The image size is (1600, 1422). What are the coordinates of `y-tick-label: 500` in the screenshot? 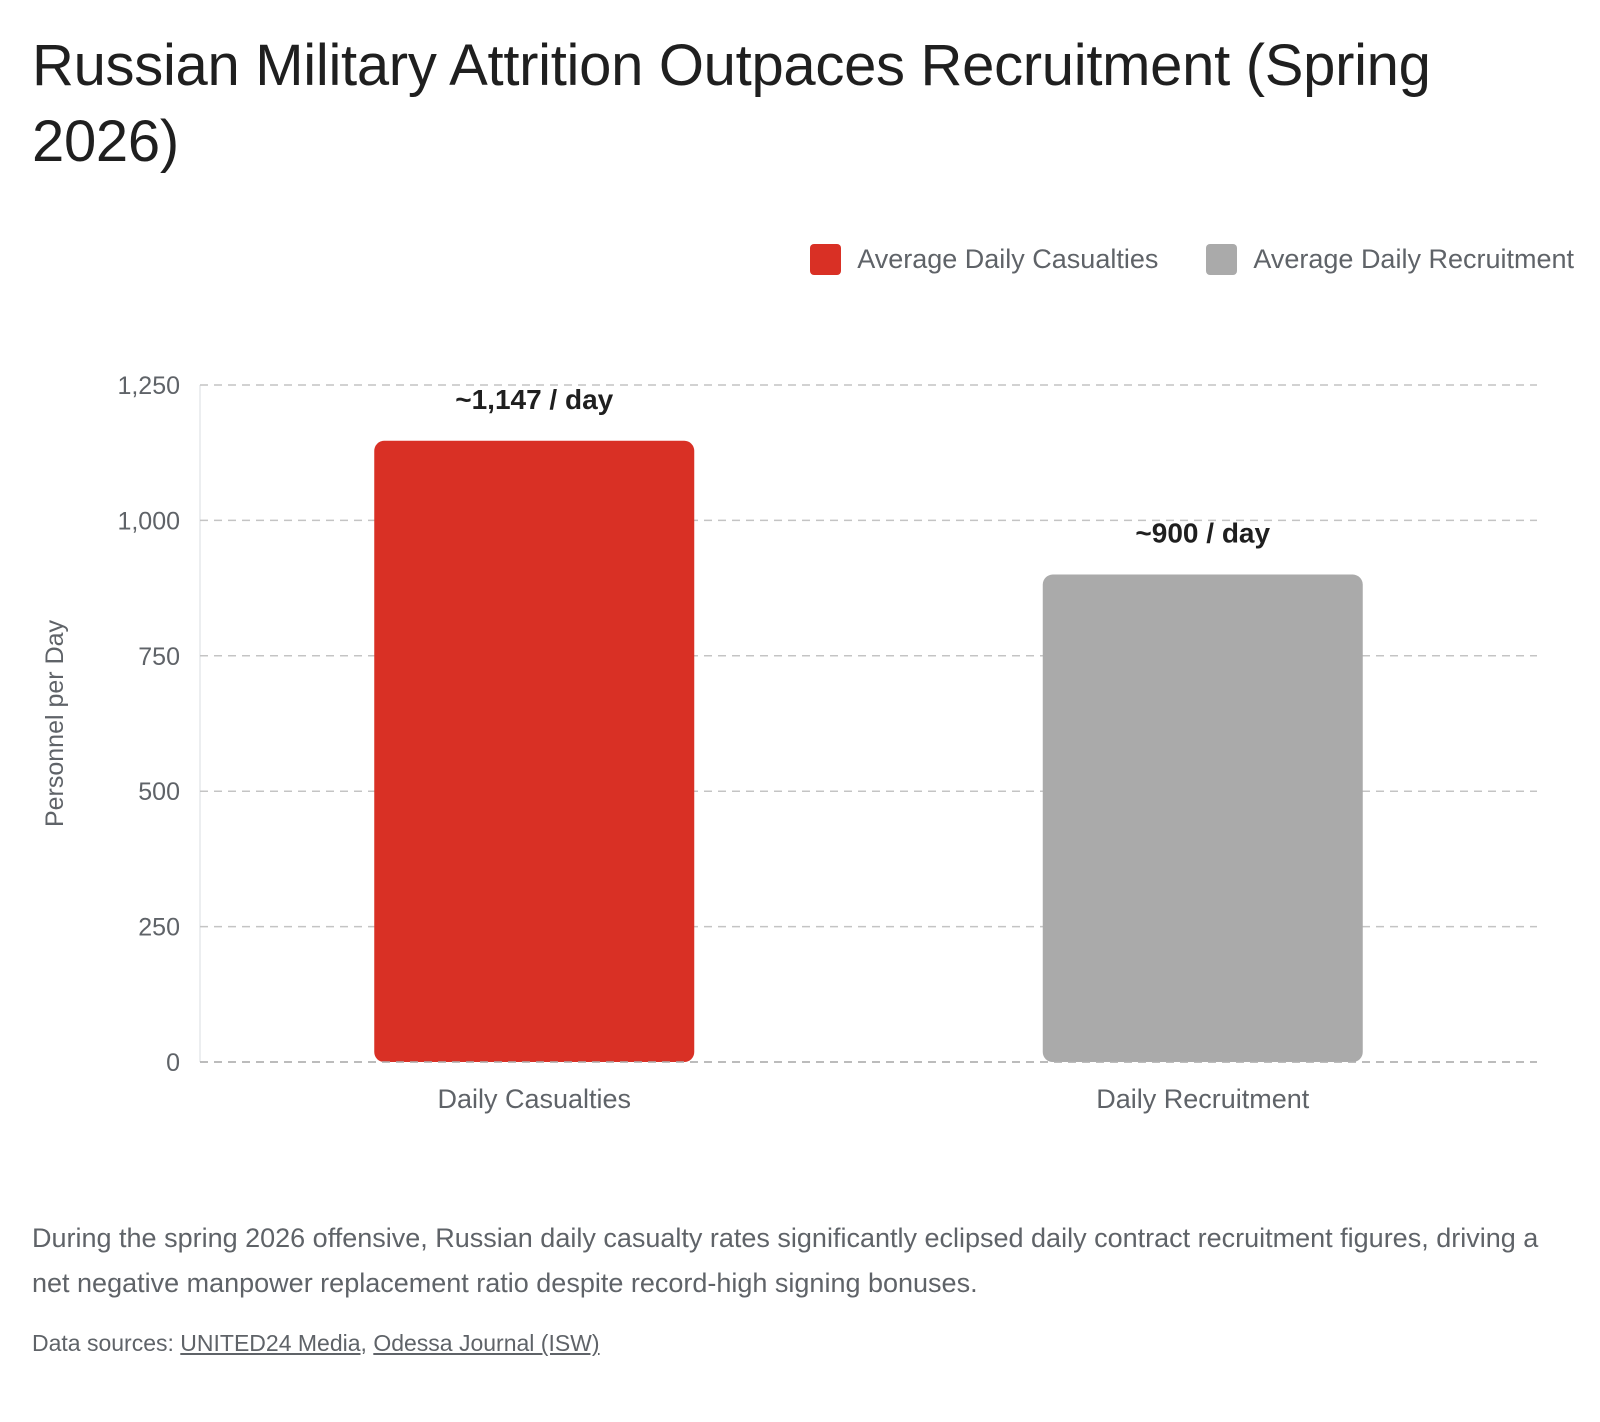 It's located at (159, 792).